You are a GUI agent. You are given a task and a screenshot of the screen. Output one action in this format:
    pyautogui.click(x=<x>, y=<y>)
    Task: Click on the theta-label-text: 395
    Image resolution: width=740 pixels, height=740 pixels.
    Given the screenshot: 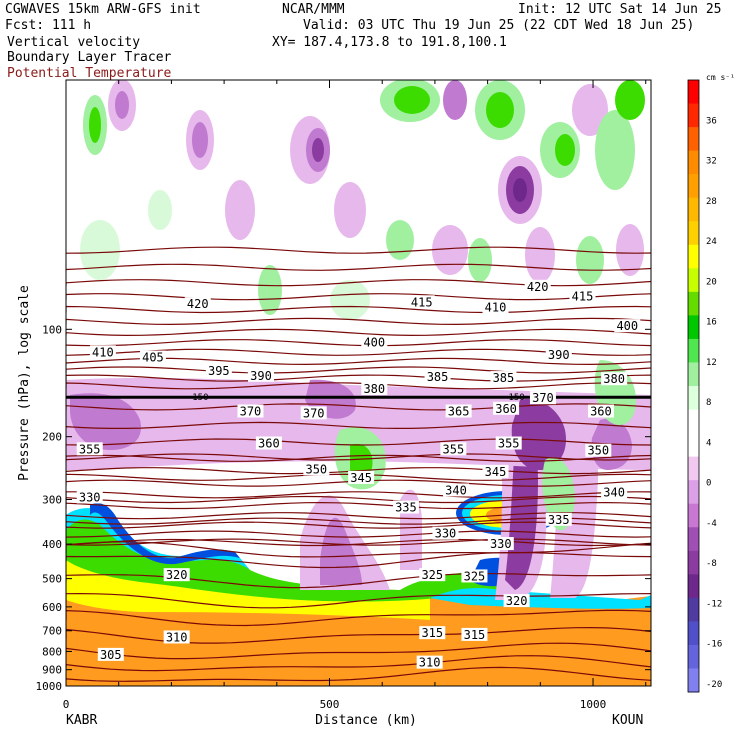 What is the action you would take?
    pyautogui.click(x=219, y=371)
    